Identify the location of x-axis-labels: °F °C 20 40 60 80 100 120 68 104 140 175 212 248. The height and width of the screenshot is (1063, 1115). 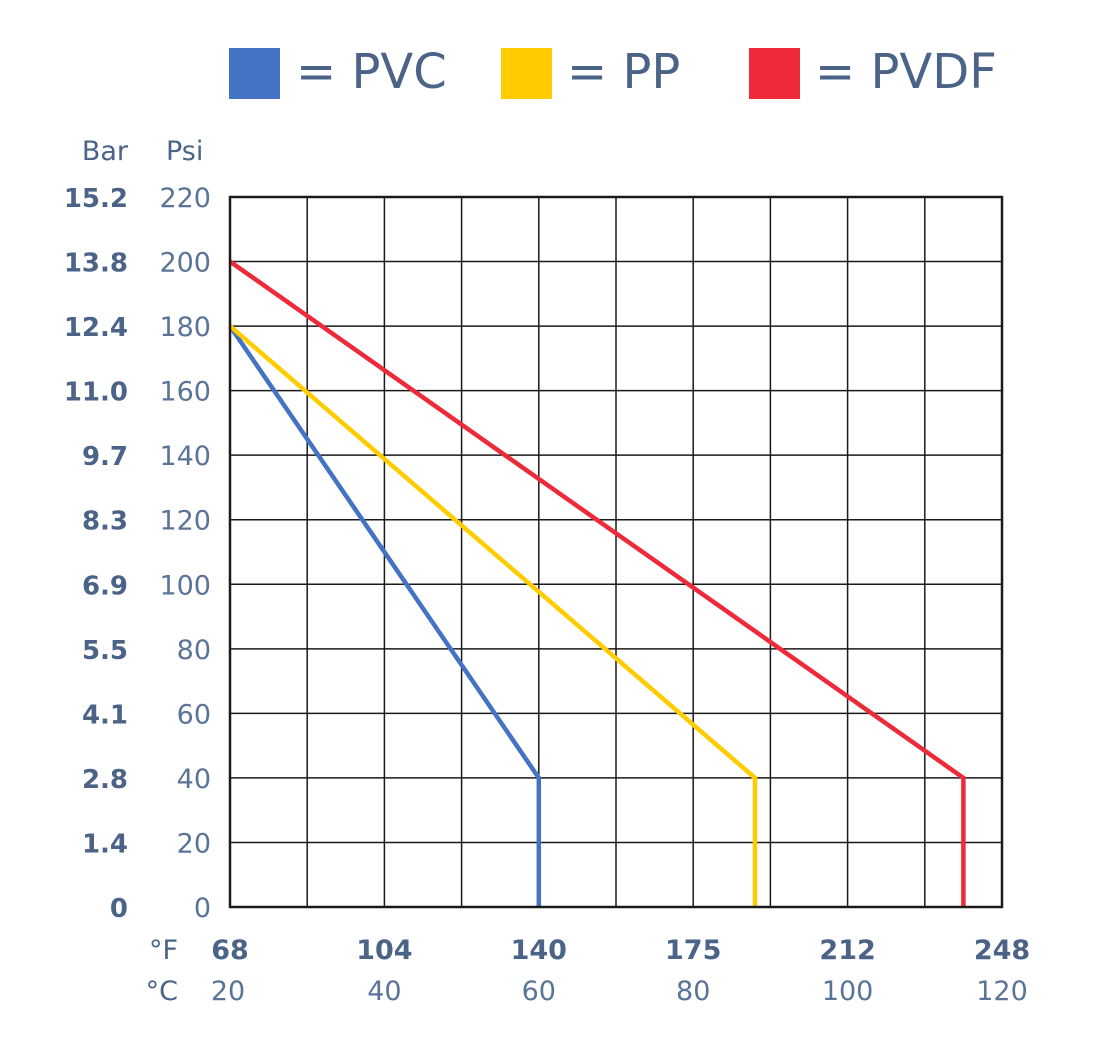
(588, 971).